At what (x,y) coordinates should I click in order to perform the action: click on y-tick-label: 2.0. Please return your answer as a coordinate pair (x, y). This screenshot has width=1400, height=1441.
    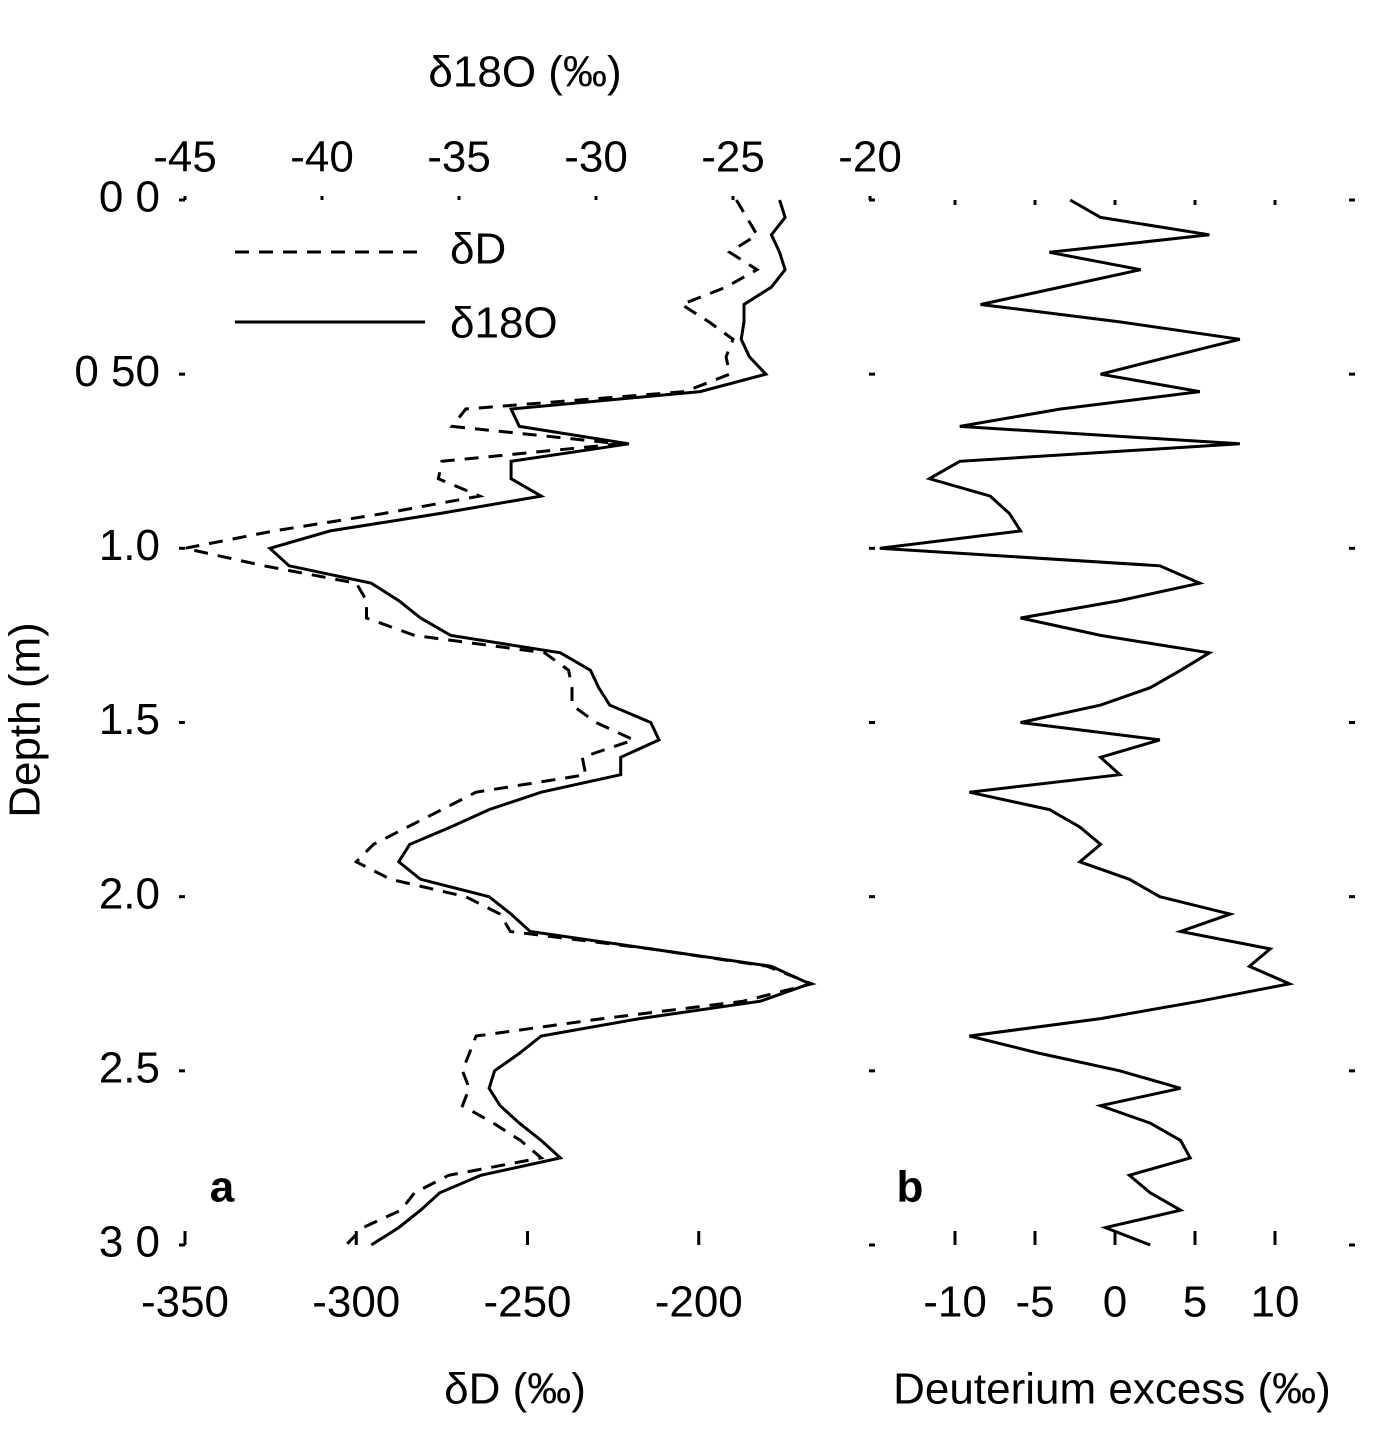
    Looking at the image, I should click on (129, 893).